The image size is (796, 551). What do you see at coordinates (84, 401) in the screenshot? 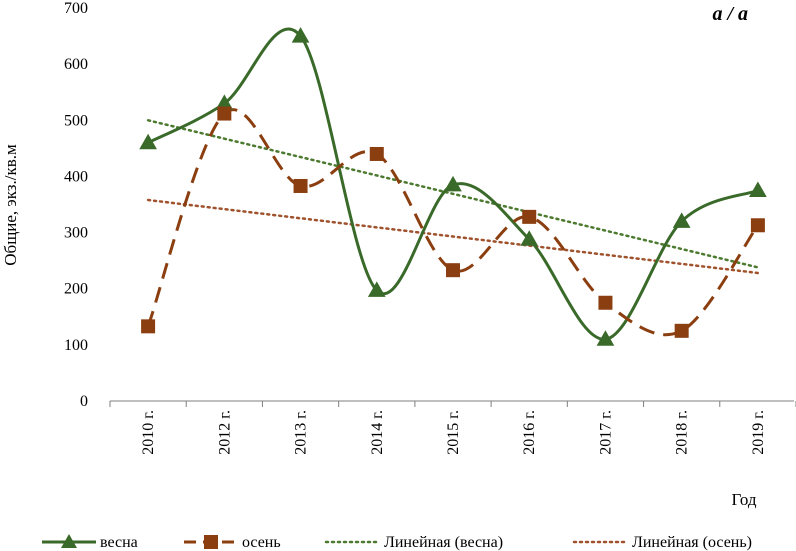
I see `y-tick-label: 0` at bounding box center [84, 401].